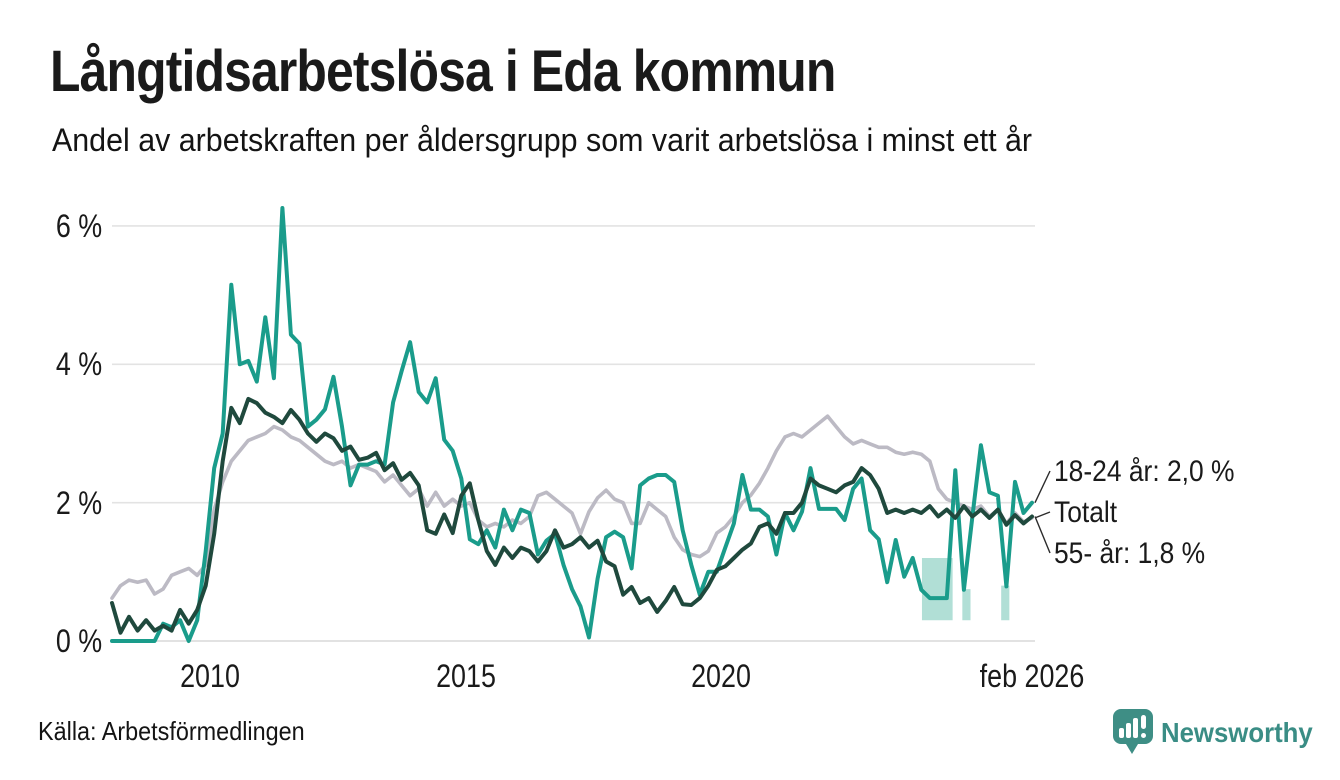 This screenshot has width=1340, height=780. What do you see at coordinates (78, 225) in the screenshot?
I see `y-axis-tick-6: 6 %` at bounding box center [78, 225].